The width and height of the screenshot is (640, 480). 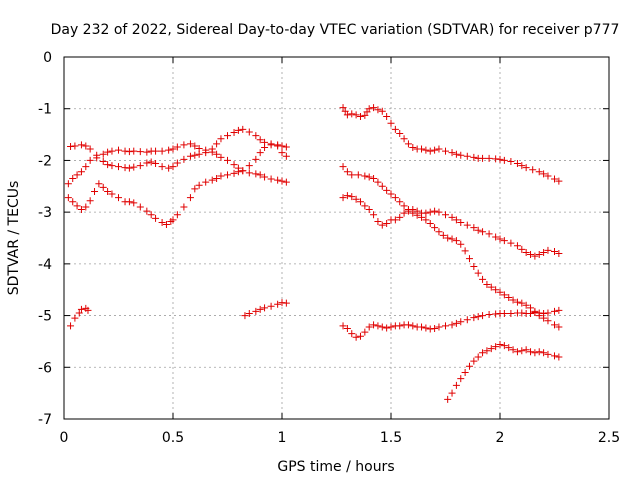 I want to click on series-trace-a, so click(x=178, y=148).